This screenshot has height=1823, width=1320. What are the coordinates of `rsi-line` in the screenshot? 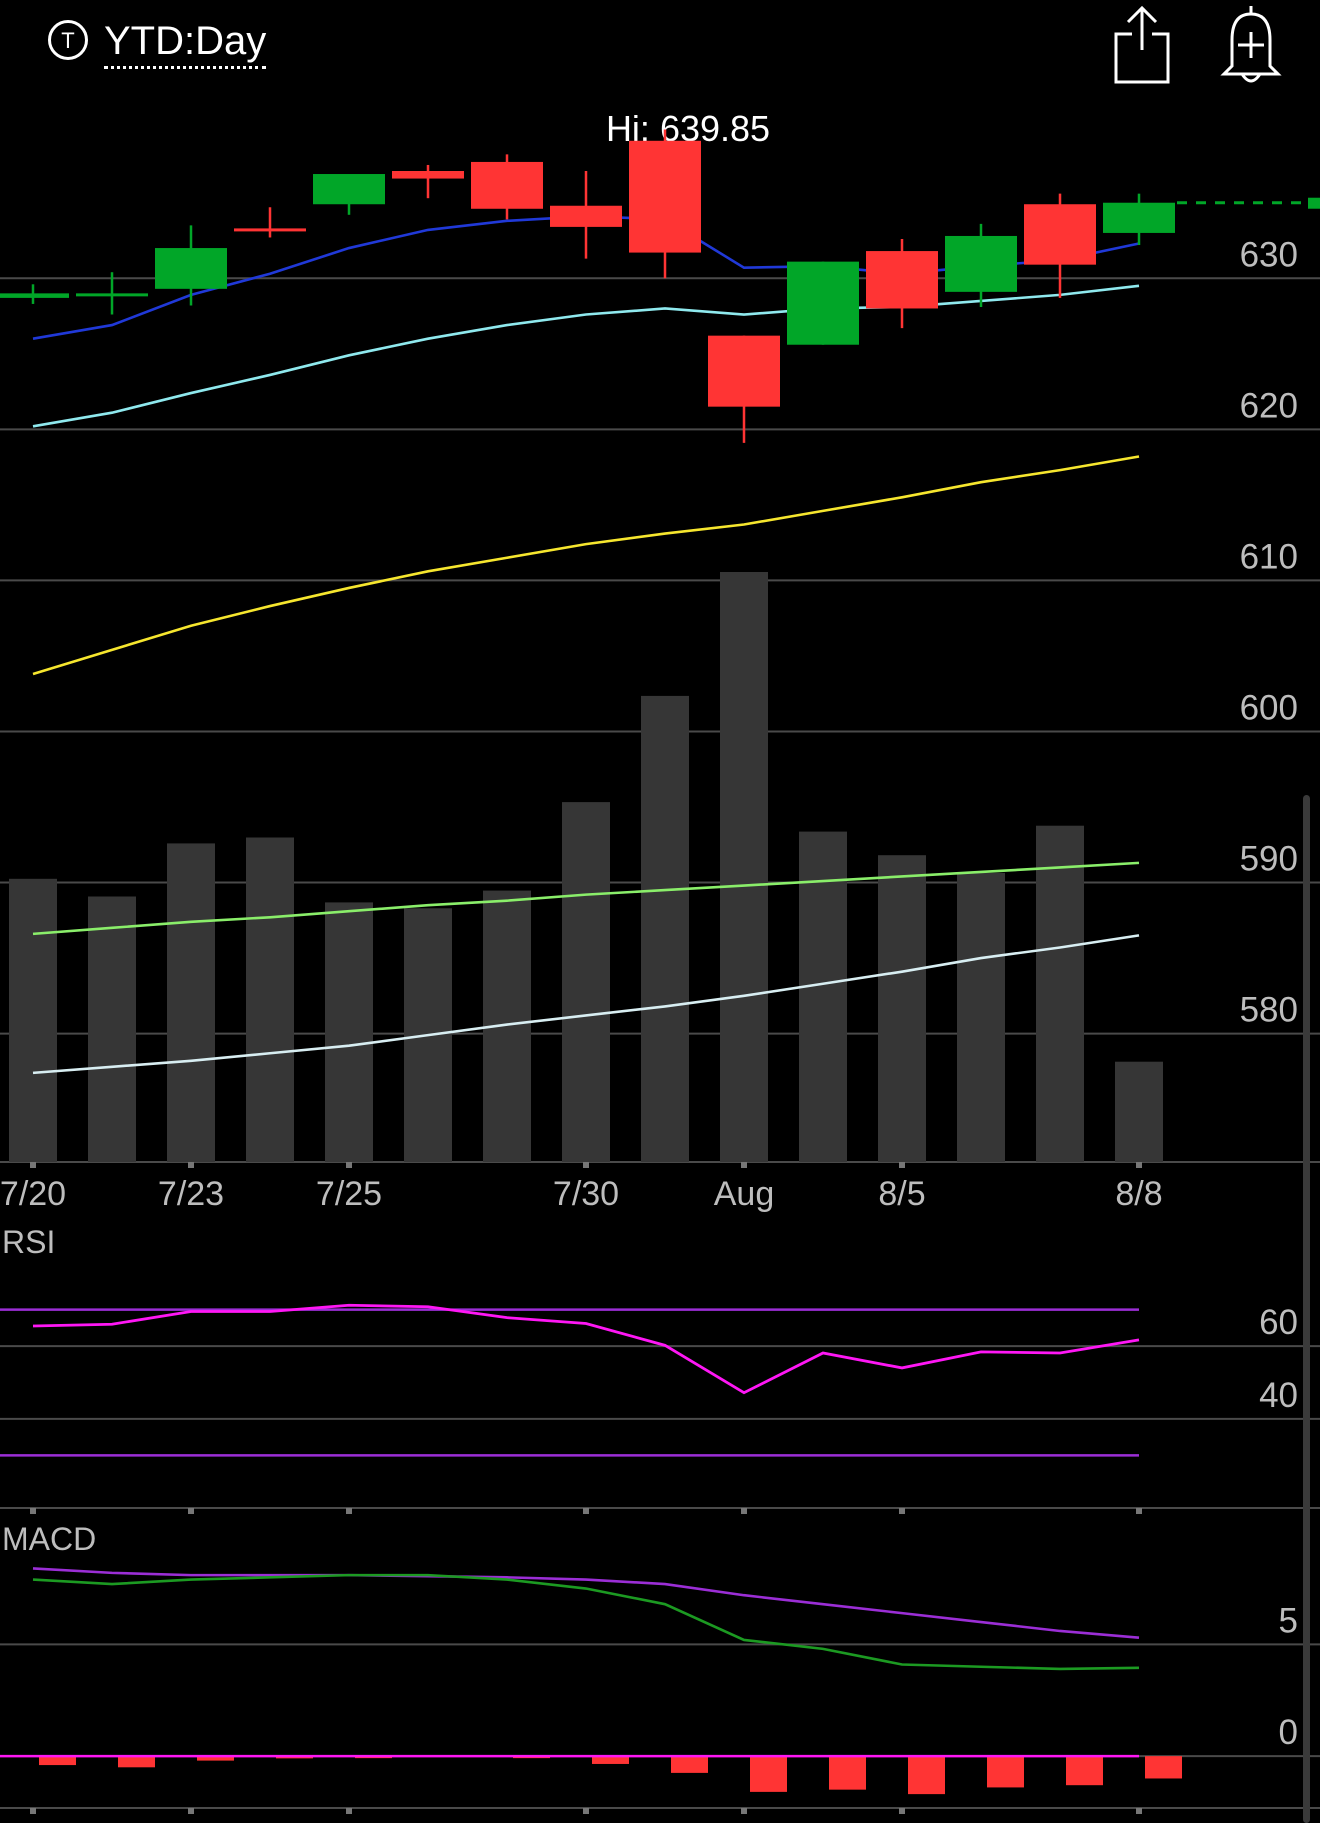 It's located at (586, 1349).